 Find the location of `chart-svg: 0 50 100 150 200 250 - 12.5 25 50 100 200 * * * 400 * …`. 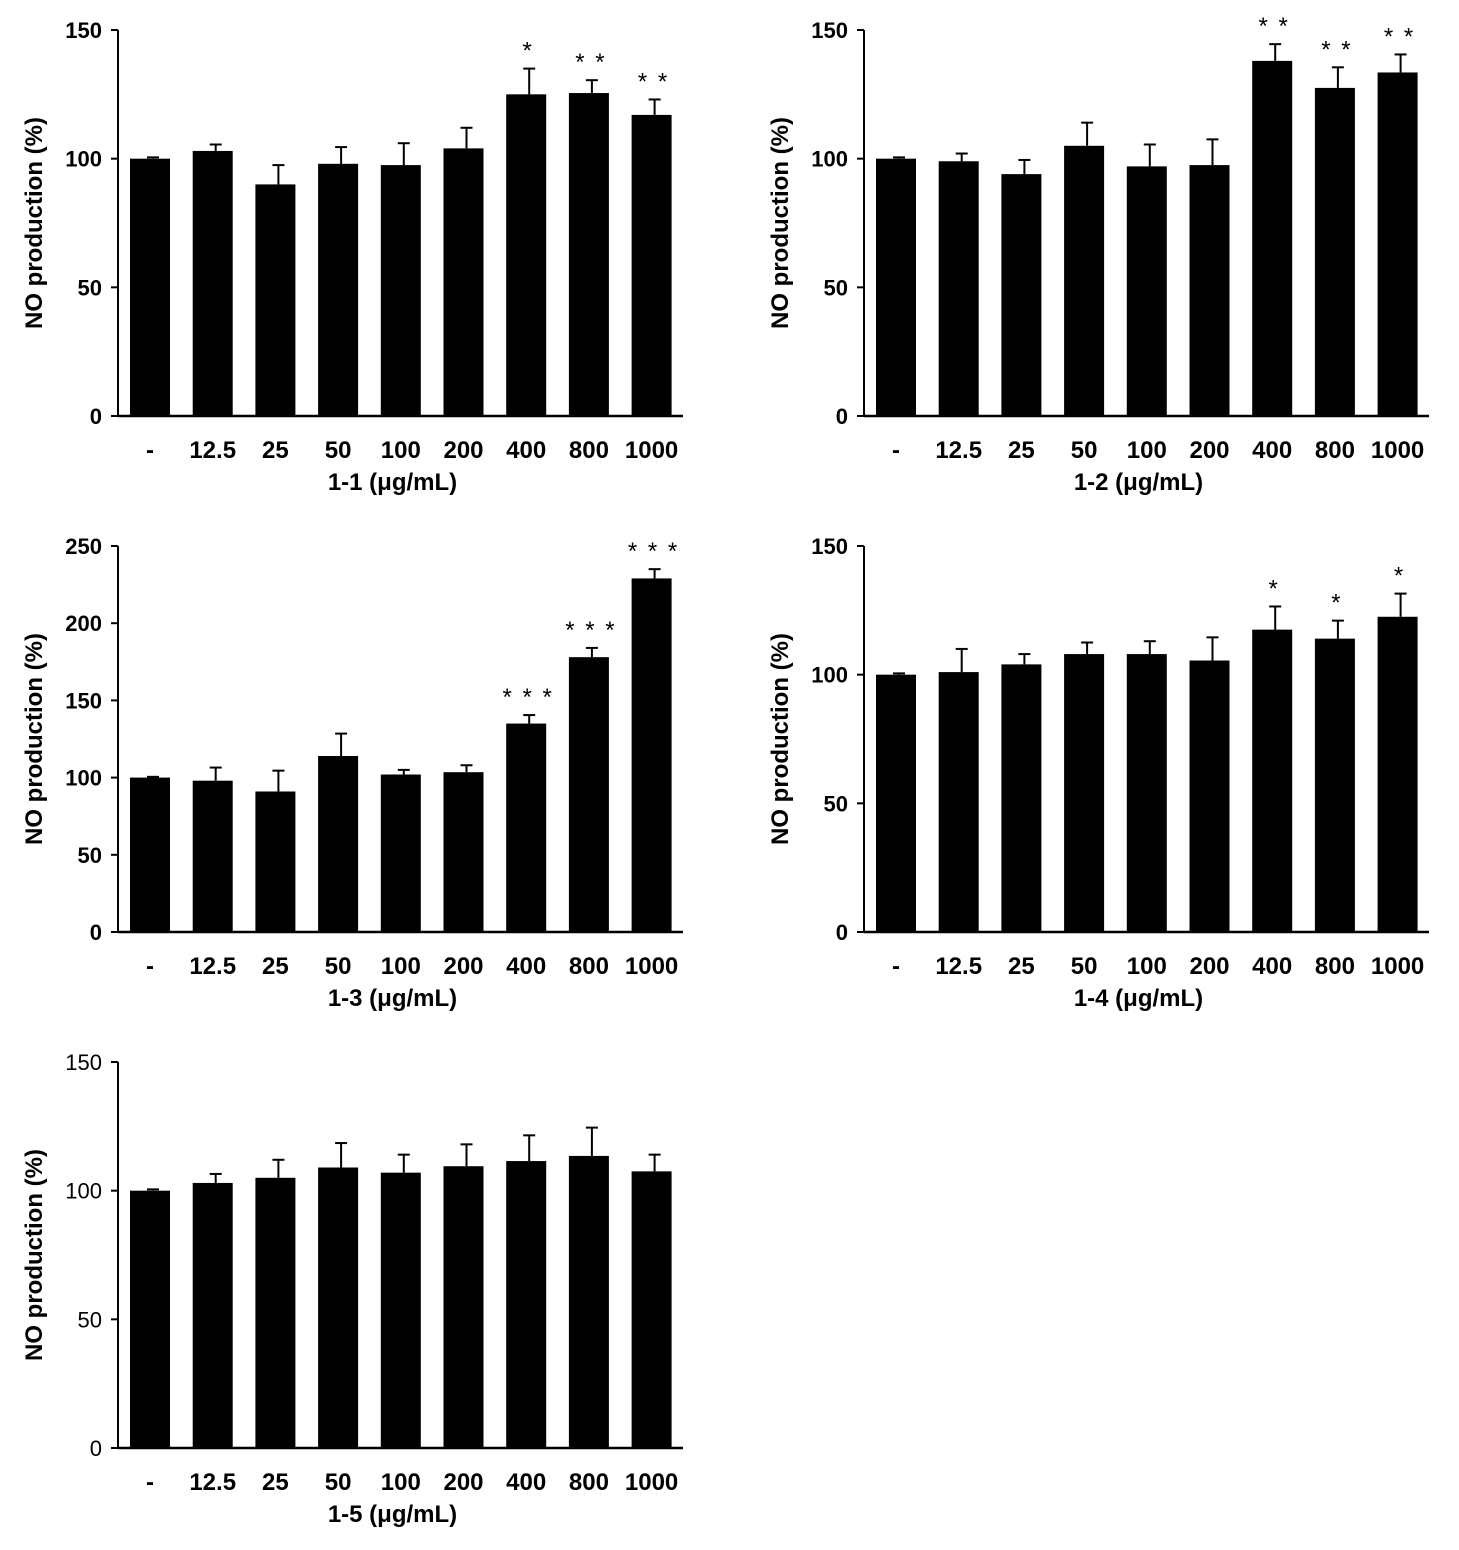

chart-svg: 0 50 100 150 200 250 - 12.5 25 50 100 200 * * * 400 * … is located at coordinates (352, 773).